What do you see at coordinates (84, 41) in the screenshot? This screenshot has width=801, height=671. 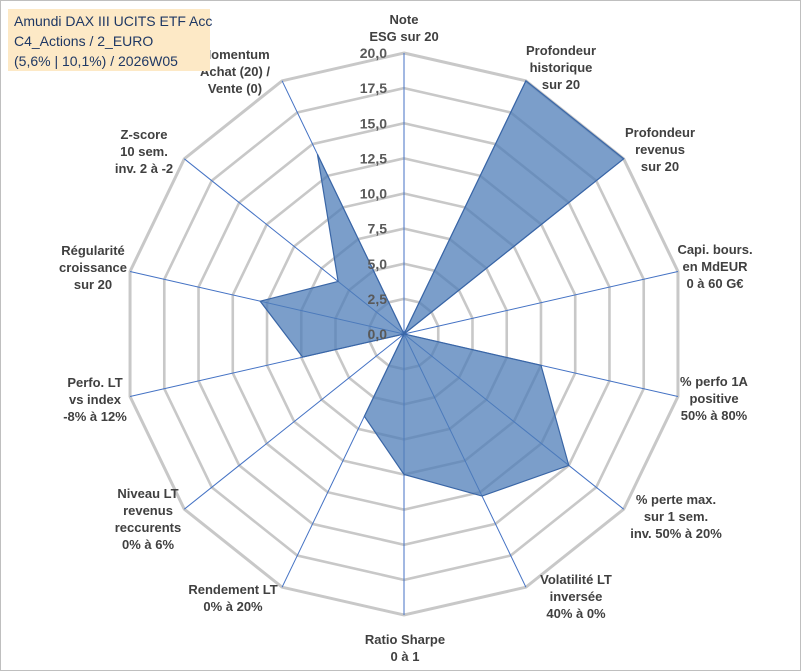 I see `chart-title-line-2: C4_Actions / 2_EURO` at bounding box center [84, 41].